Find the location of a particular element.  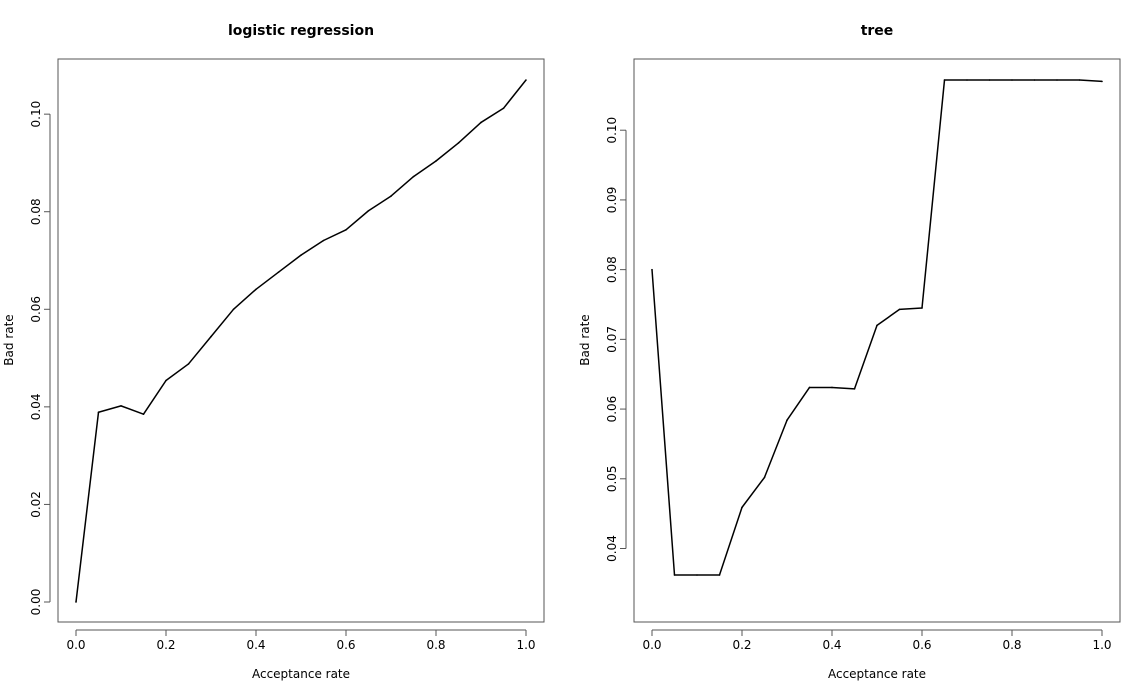

y-tick-label: 0.05 is located at coordinates (612, 478).